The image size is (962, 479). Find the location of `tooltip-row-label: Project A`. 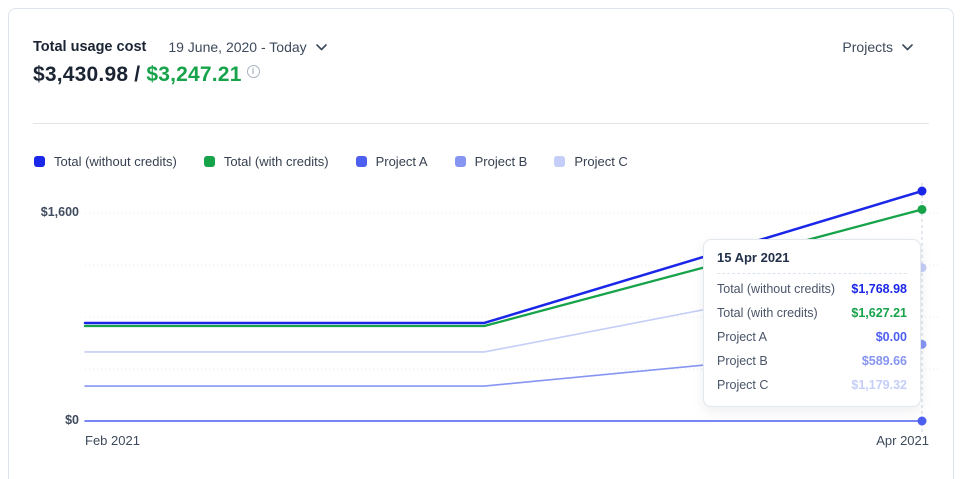

tooltip-row-label: Project A is located at coordinates (742, 337).